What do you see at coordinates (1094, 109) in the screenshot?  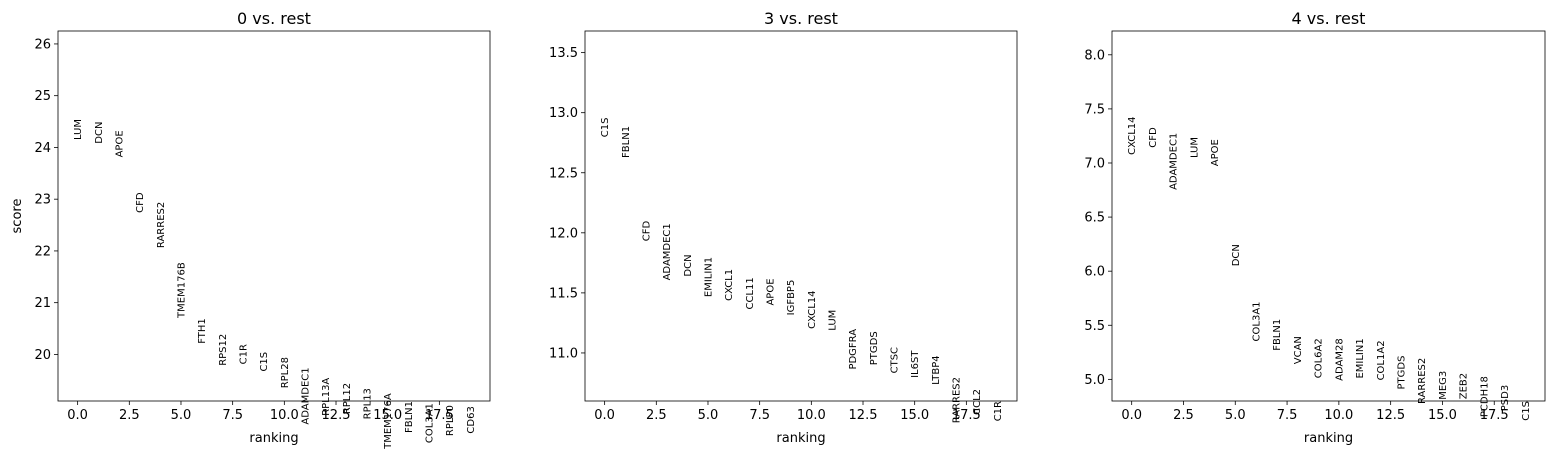 I see `y-tick-label: 7.5` at bounding box center [1094, 109].